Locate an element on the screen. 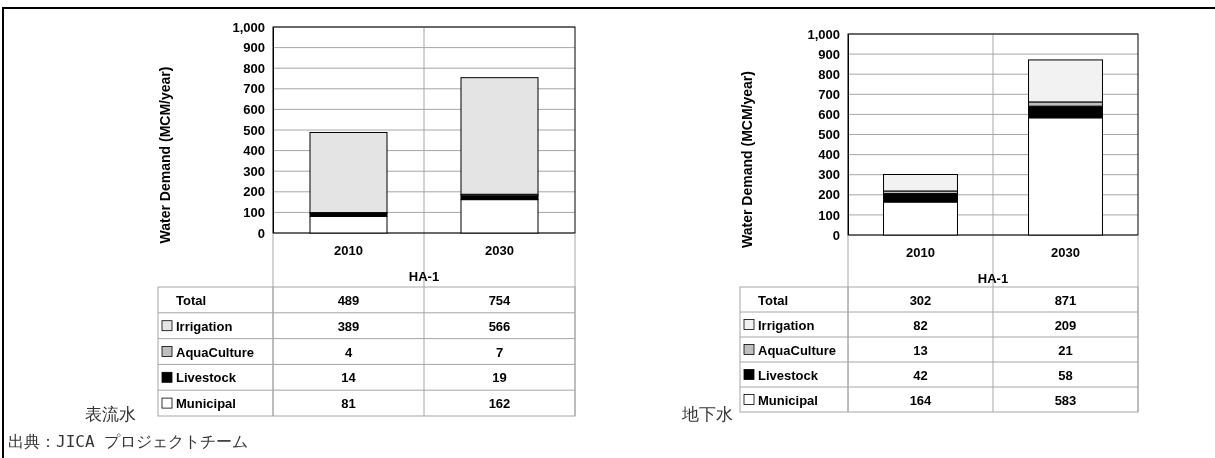  text: 489 is located at coordinates (348, 300).